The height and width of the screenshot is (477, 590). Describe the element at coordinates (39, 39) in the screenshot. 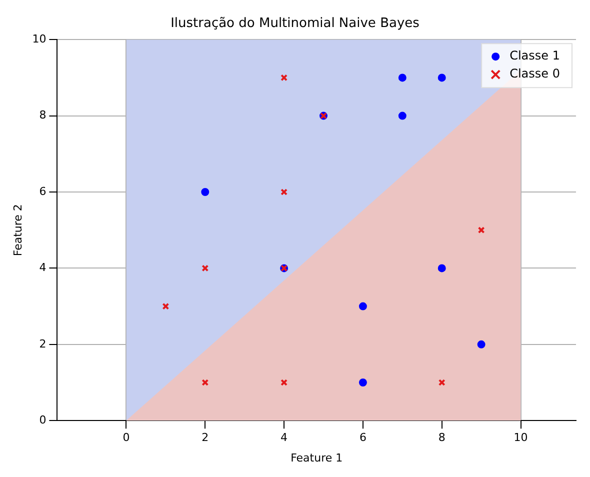

I see `y-tick-label: 10` at that location.